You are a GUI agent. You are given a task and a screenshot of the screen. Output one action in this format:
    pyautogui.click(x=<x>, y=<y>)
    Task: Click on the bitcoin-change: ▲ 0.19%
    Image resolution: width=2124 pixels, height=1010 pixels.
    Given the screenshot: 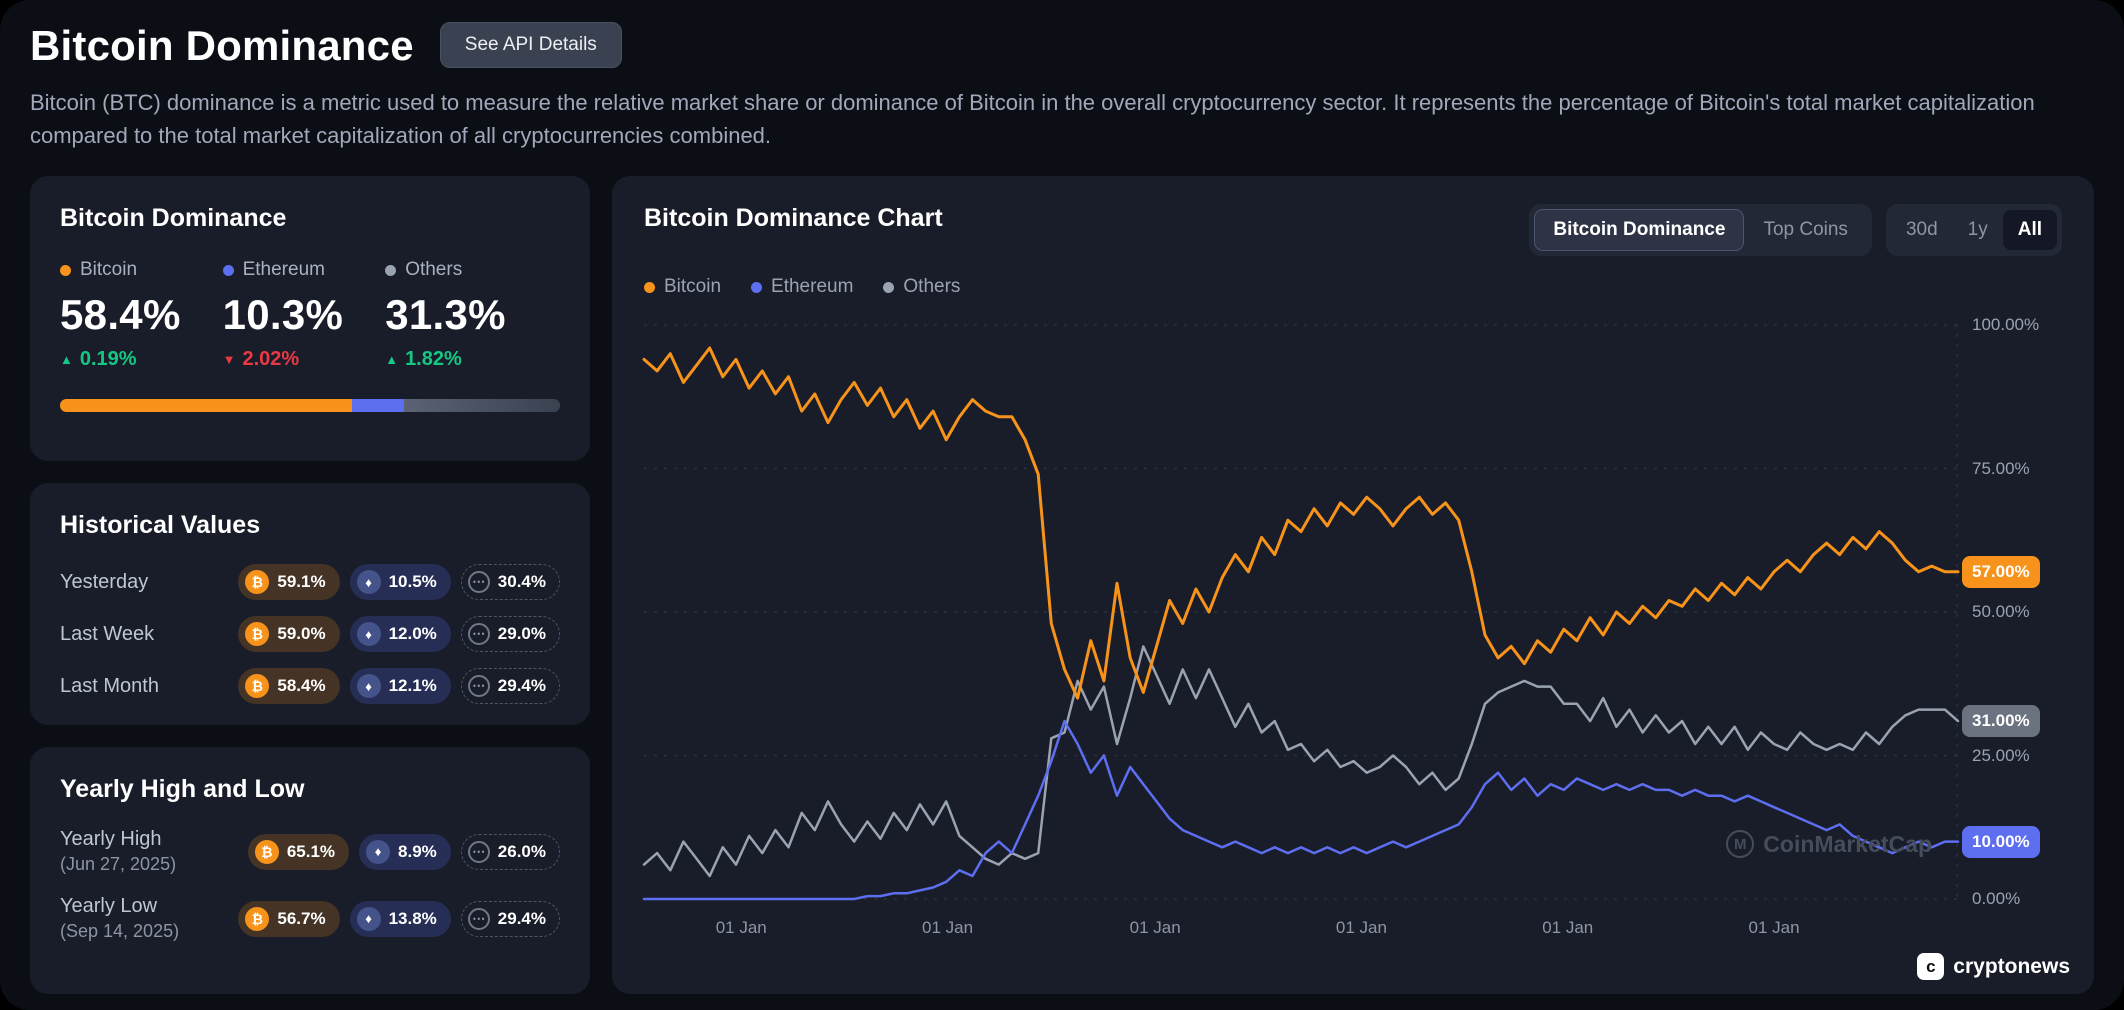 What is the action you would take?
    pyautogui.click(x=98, y=359)
    